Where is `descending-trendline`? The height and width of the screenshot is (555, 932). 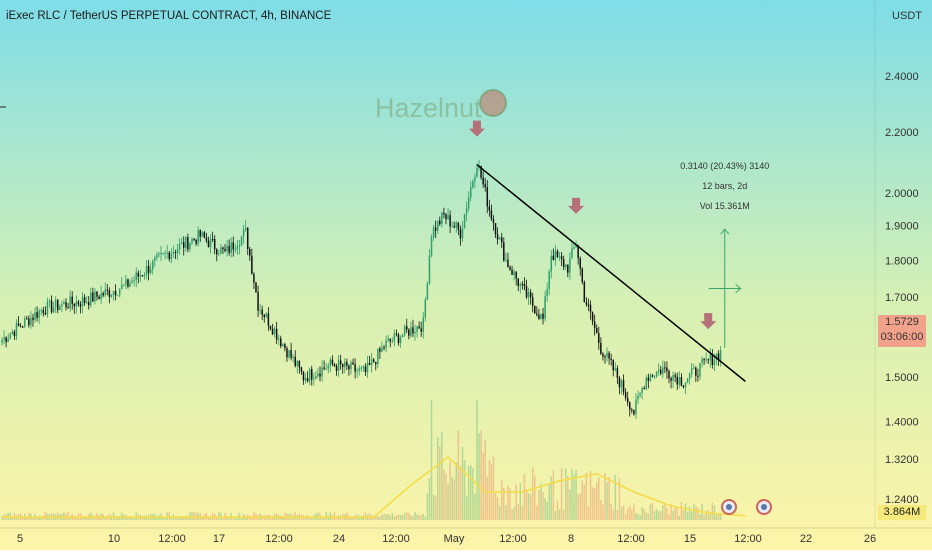
descending-trendline is located at coordinates (611, 273).